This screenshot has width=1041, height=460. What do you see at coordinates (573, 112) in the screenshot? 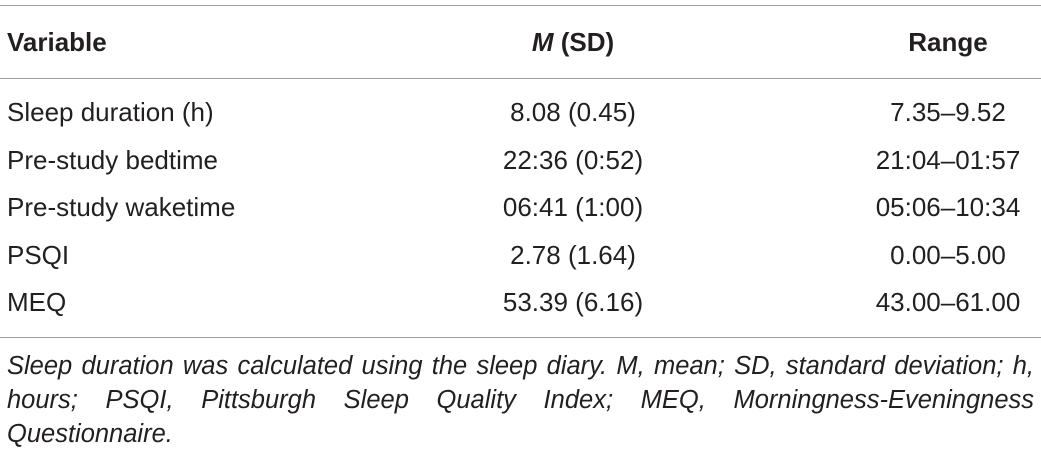
I see `table-cell: 8.08 (0.45)` at bounding box center [573, 112].